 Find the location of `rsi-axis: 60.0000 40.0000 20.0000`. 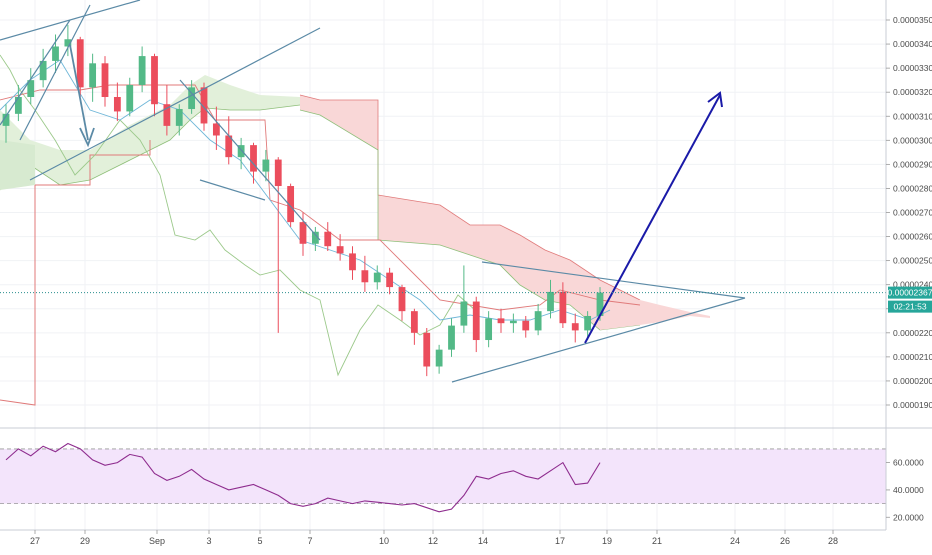

rsi-axis: 60.0000 40.0000 20.0000 is located at coordinates (905, 490).